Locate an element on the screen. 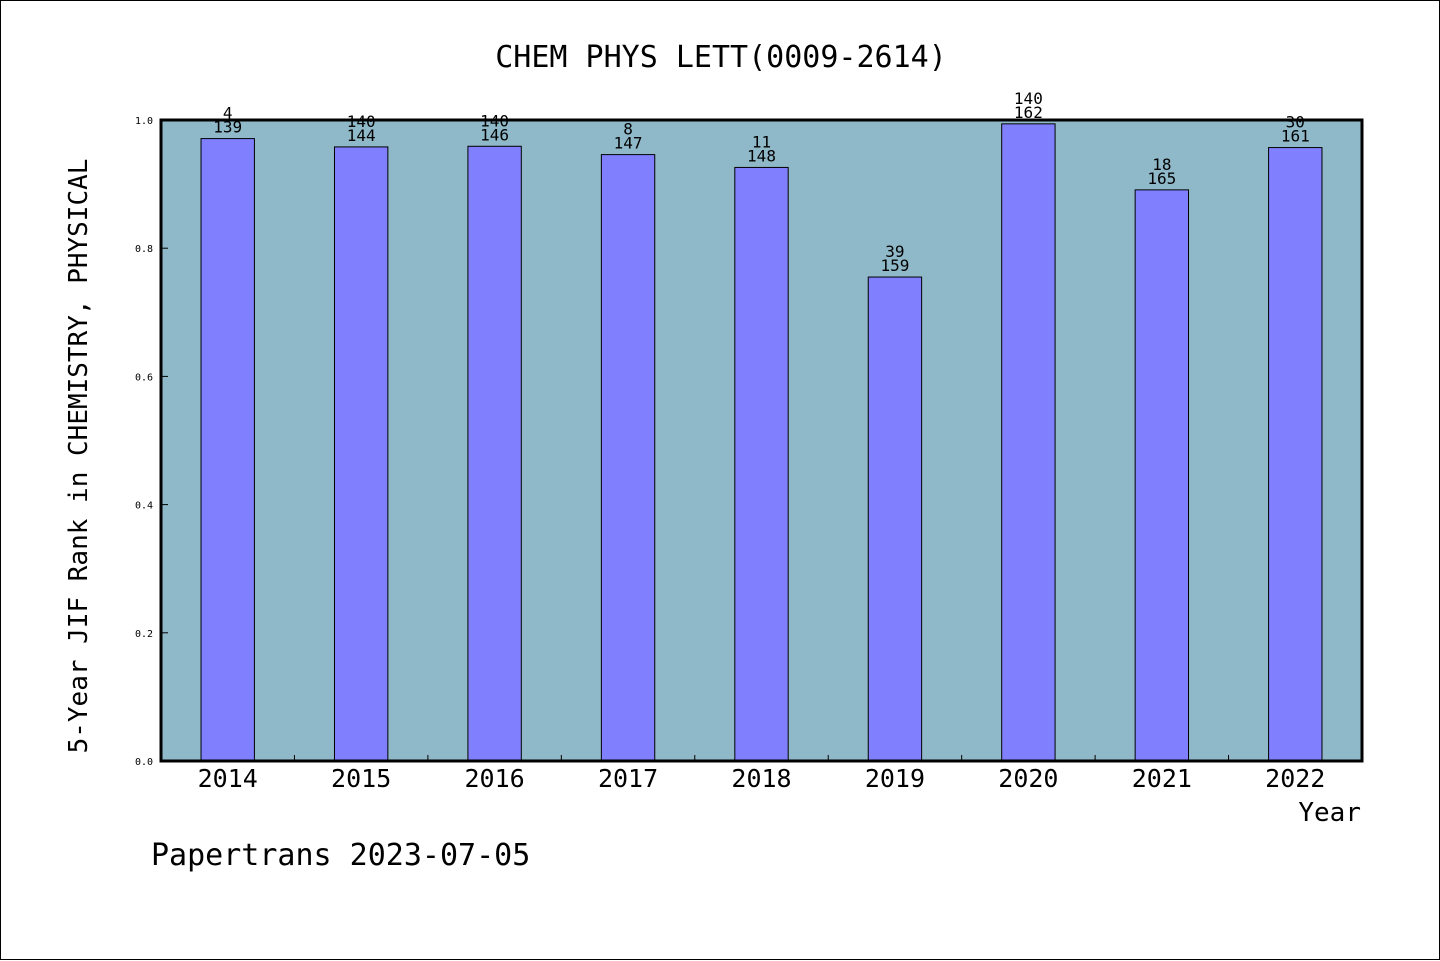 This screenshot has width=1440, height=961. y-tick-label: 0.2 is located at coordinates (144, 634).